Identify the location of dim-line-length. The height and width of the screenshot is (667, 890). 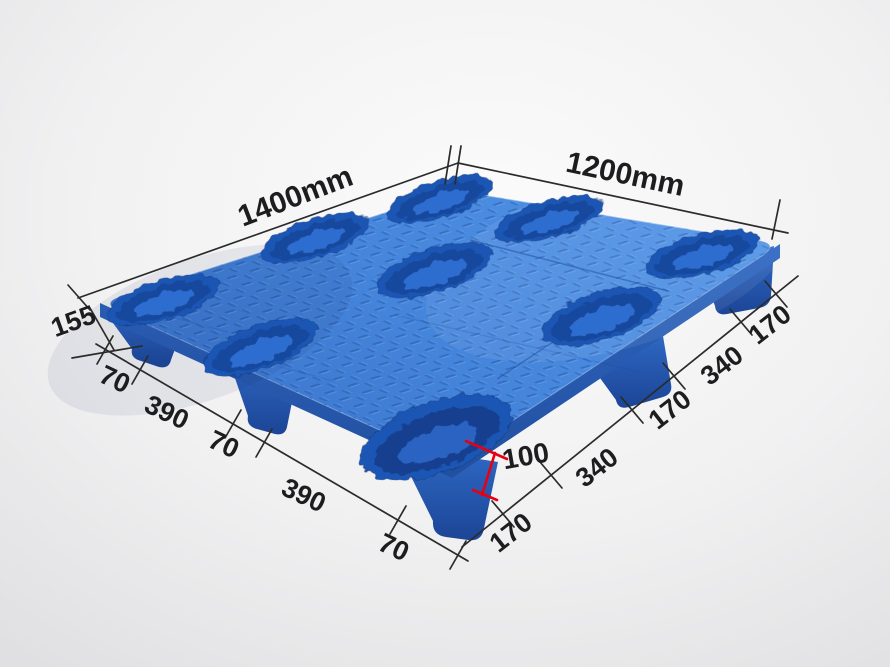
(268, 230).